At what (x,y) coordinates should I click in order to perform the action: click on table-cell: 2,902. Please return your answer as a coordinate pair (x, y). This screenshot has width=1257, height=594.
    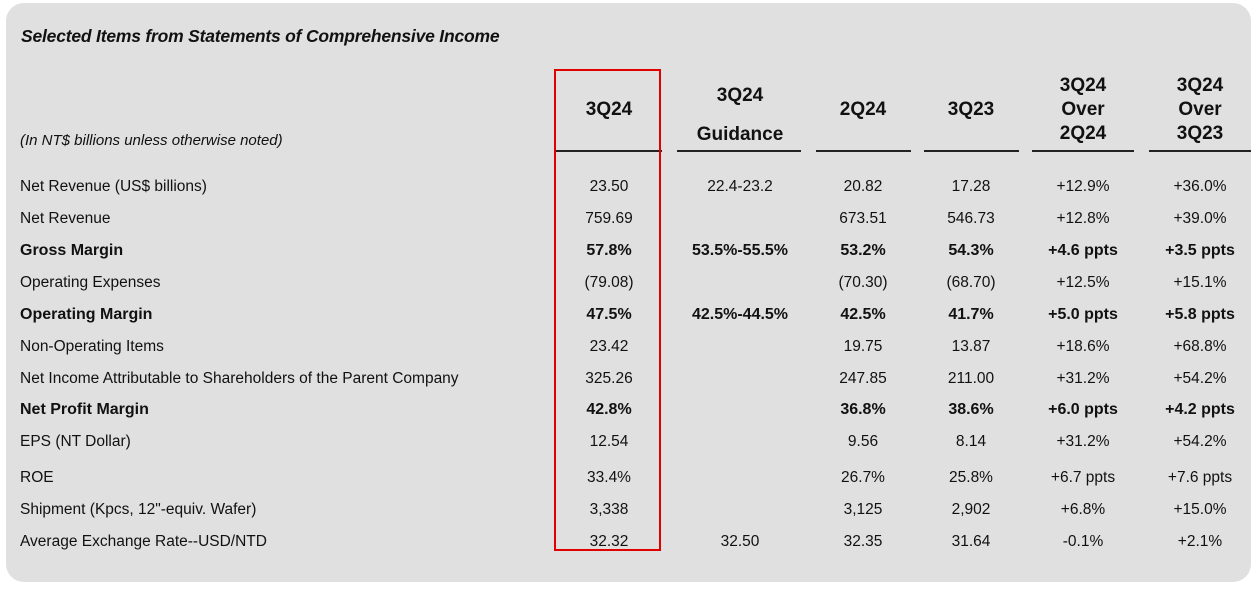
    Looking at the image, I should click on (971, 509).